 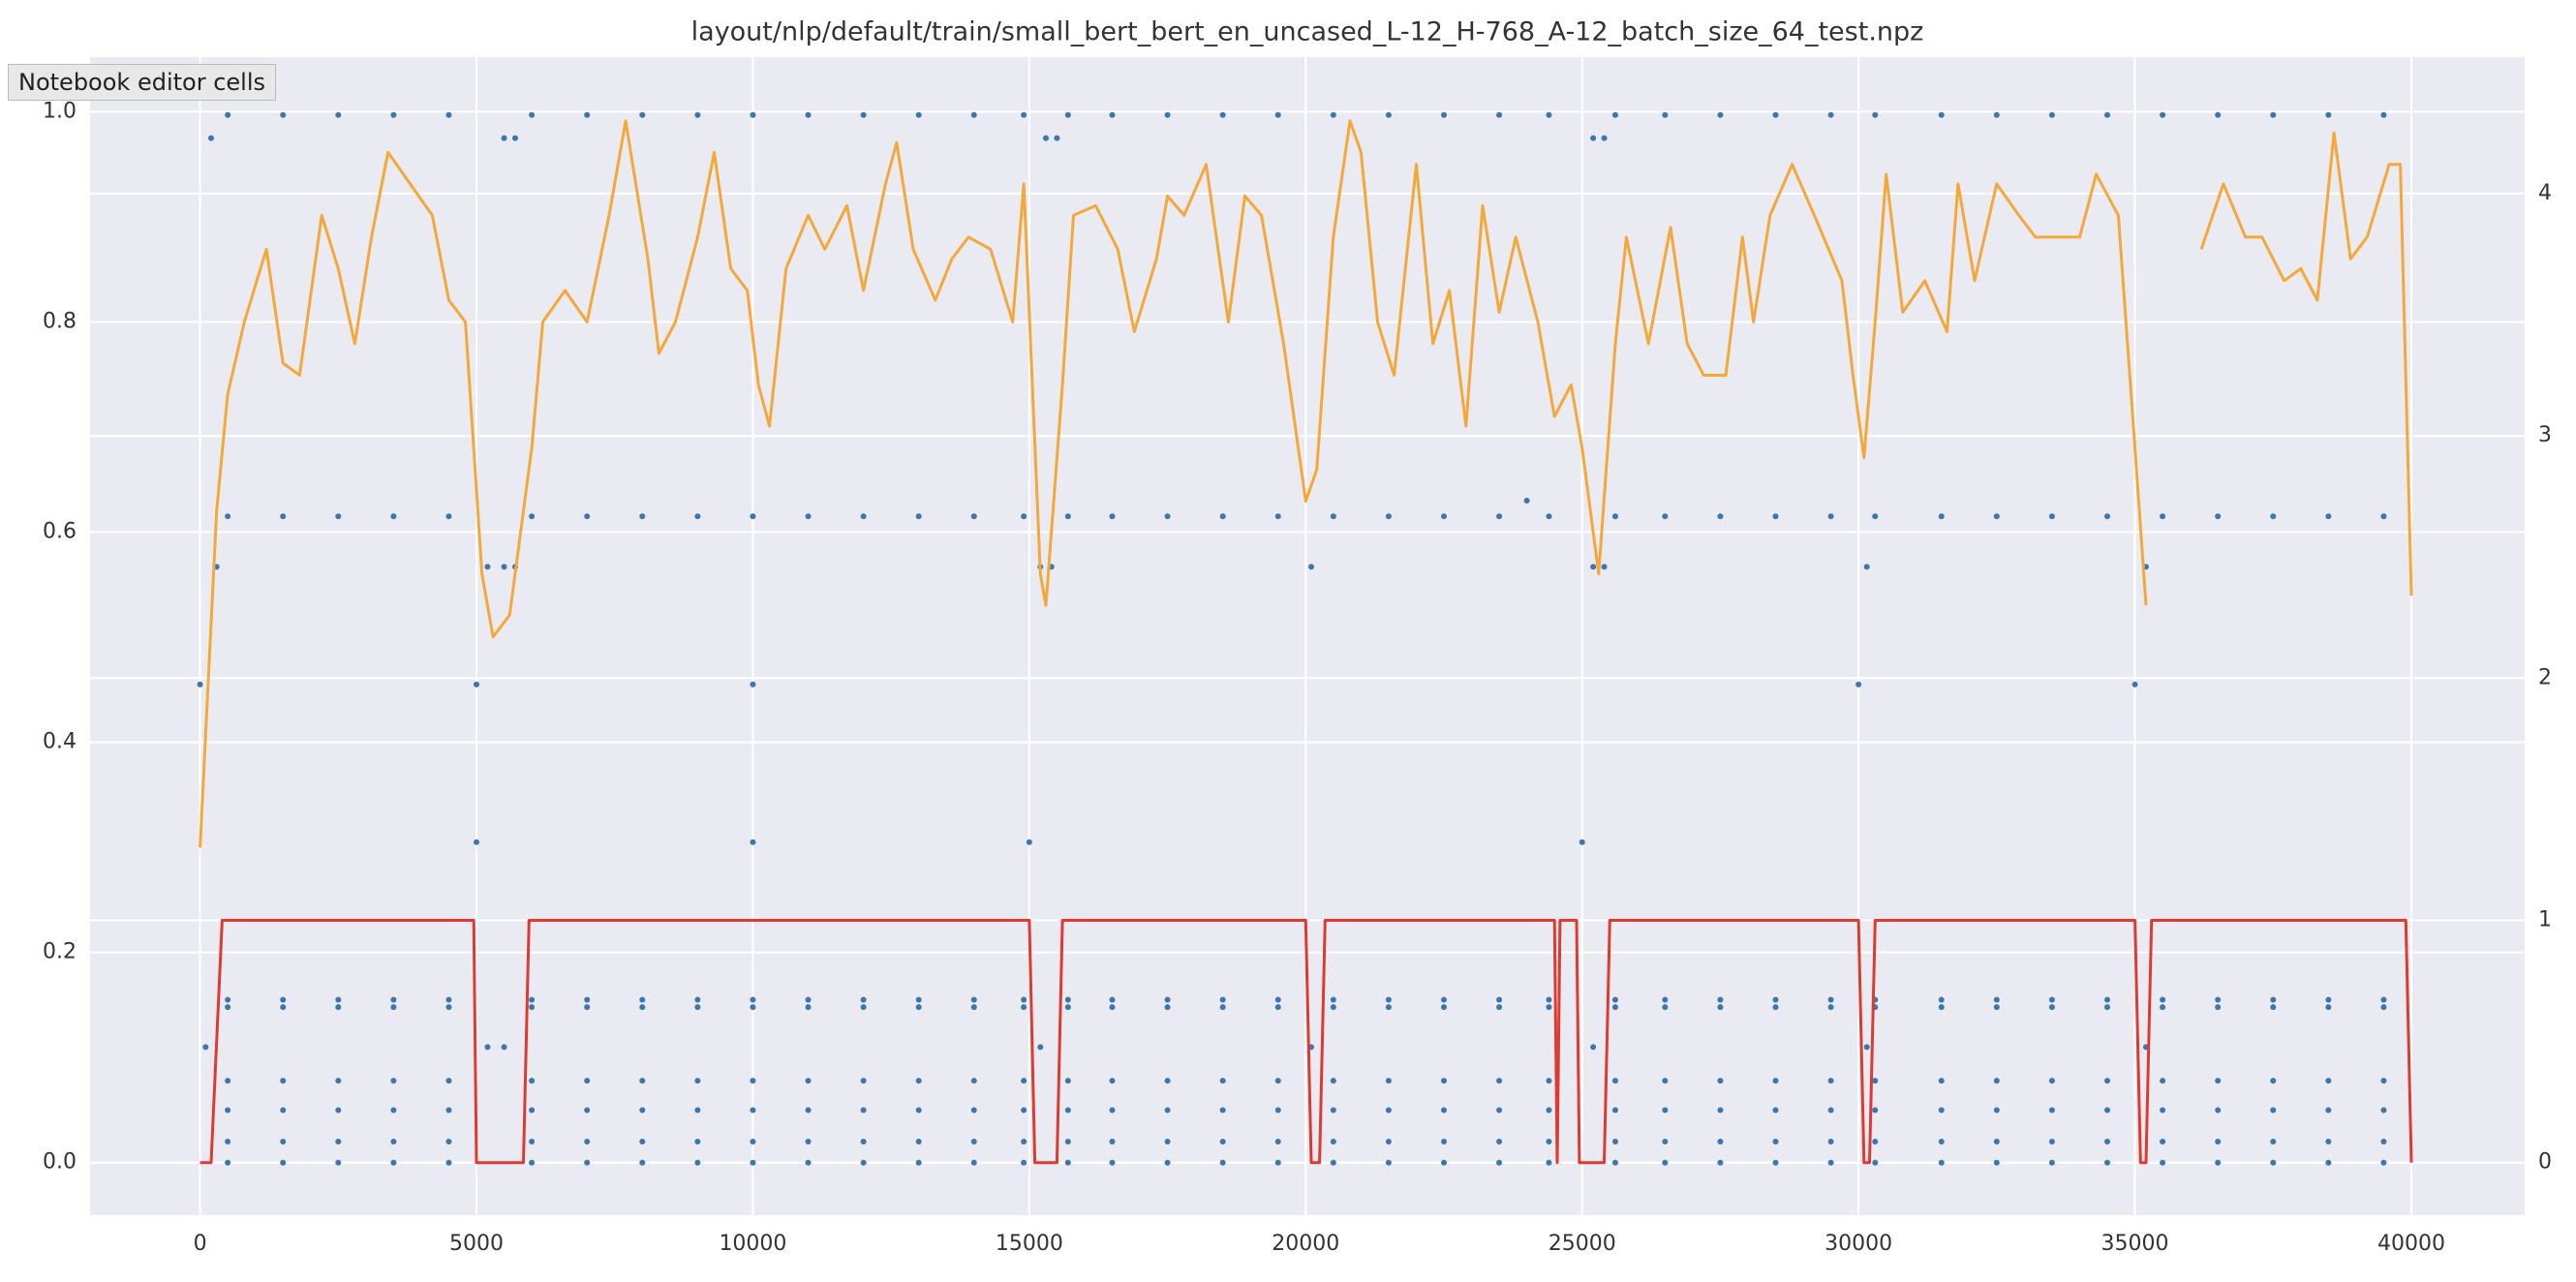 What do you see at coordinates (60, 111) in the screenshot?
I see `y-tick-label: 1.0` at bounding box center [60, 111].